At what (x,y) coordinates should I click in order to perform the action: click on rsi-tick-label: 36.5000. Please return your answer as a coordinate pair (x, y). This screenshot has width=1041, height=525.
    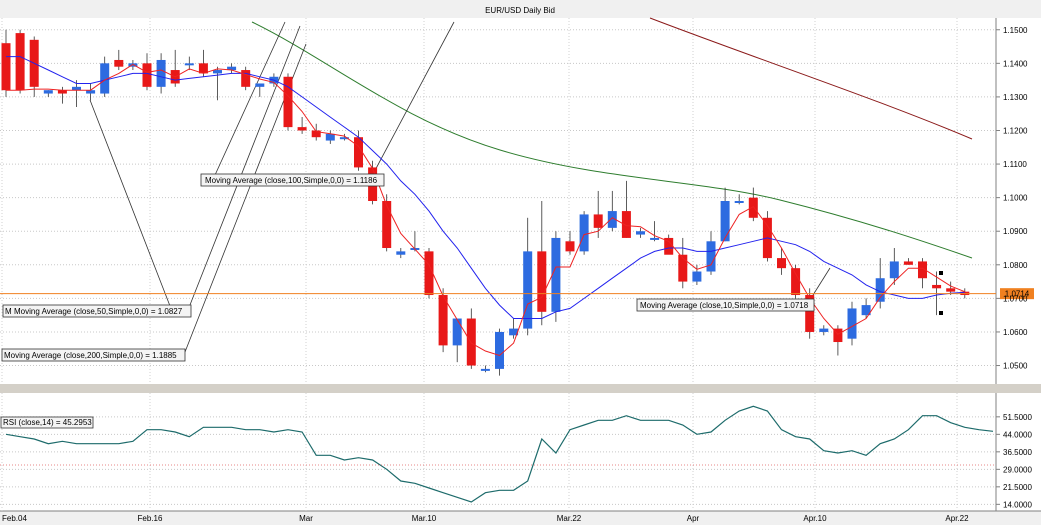
    Looking at the image, I should click on (1017, 452).